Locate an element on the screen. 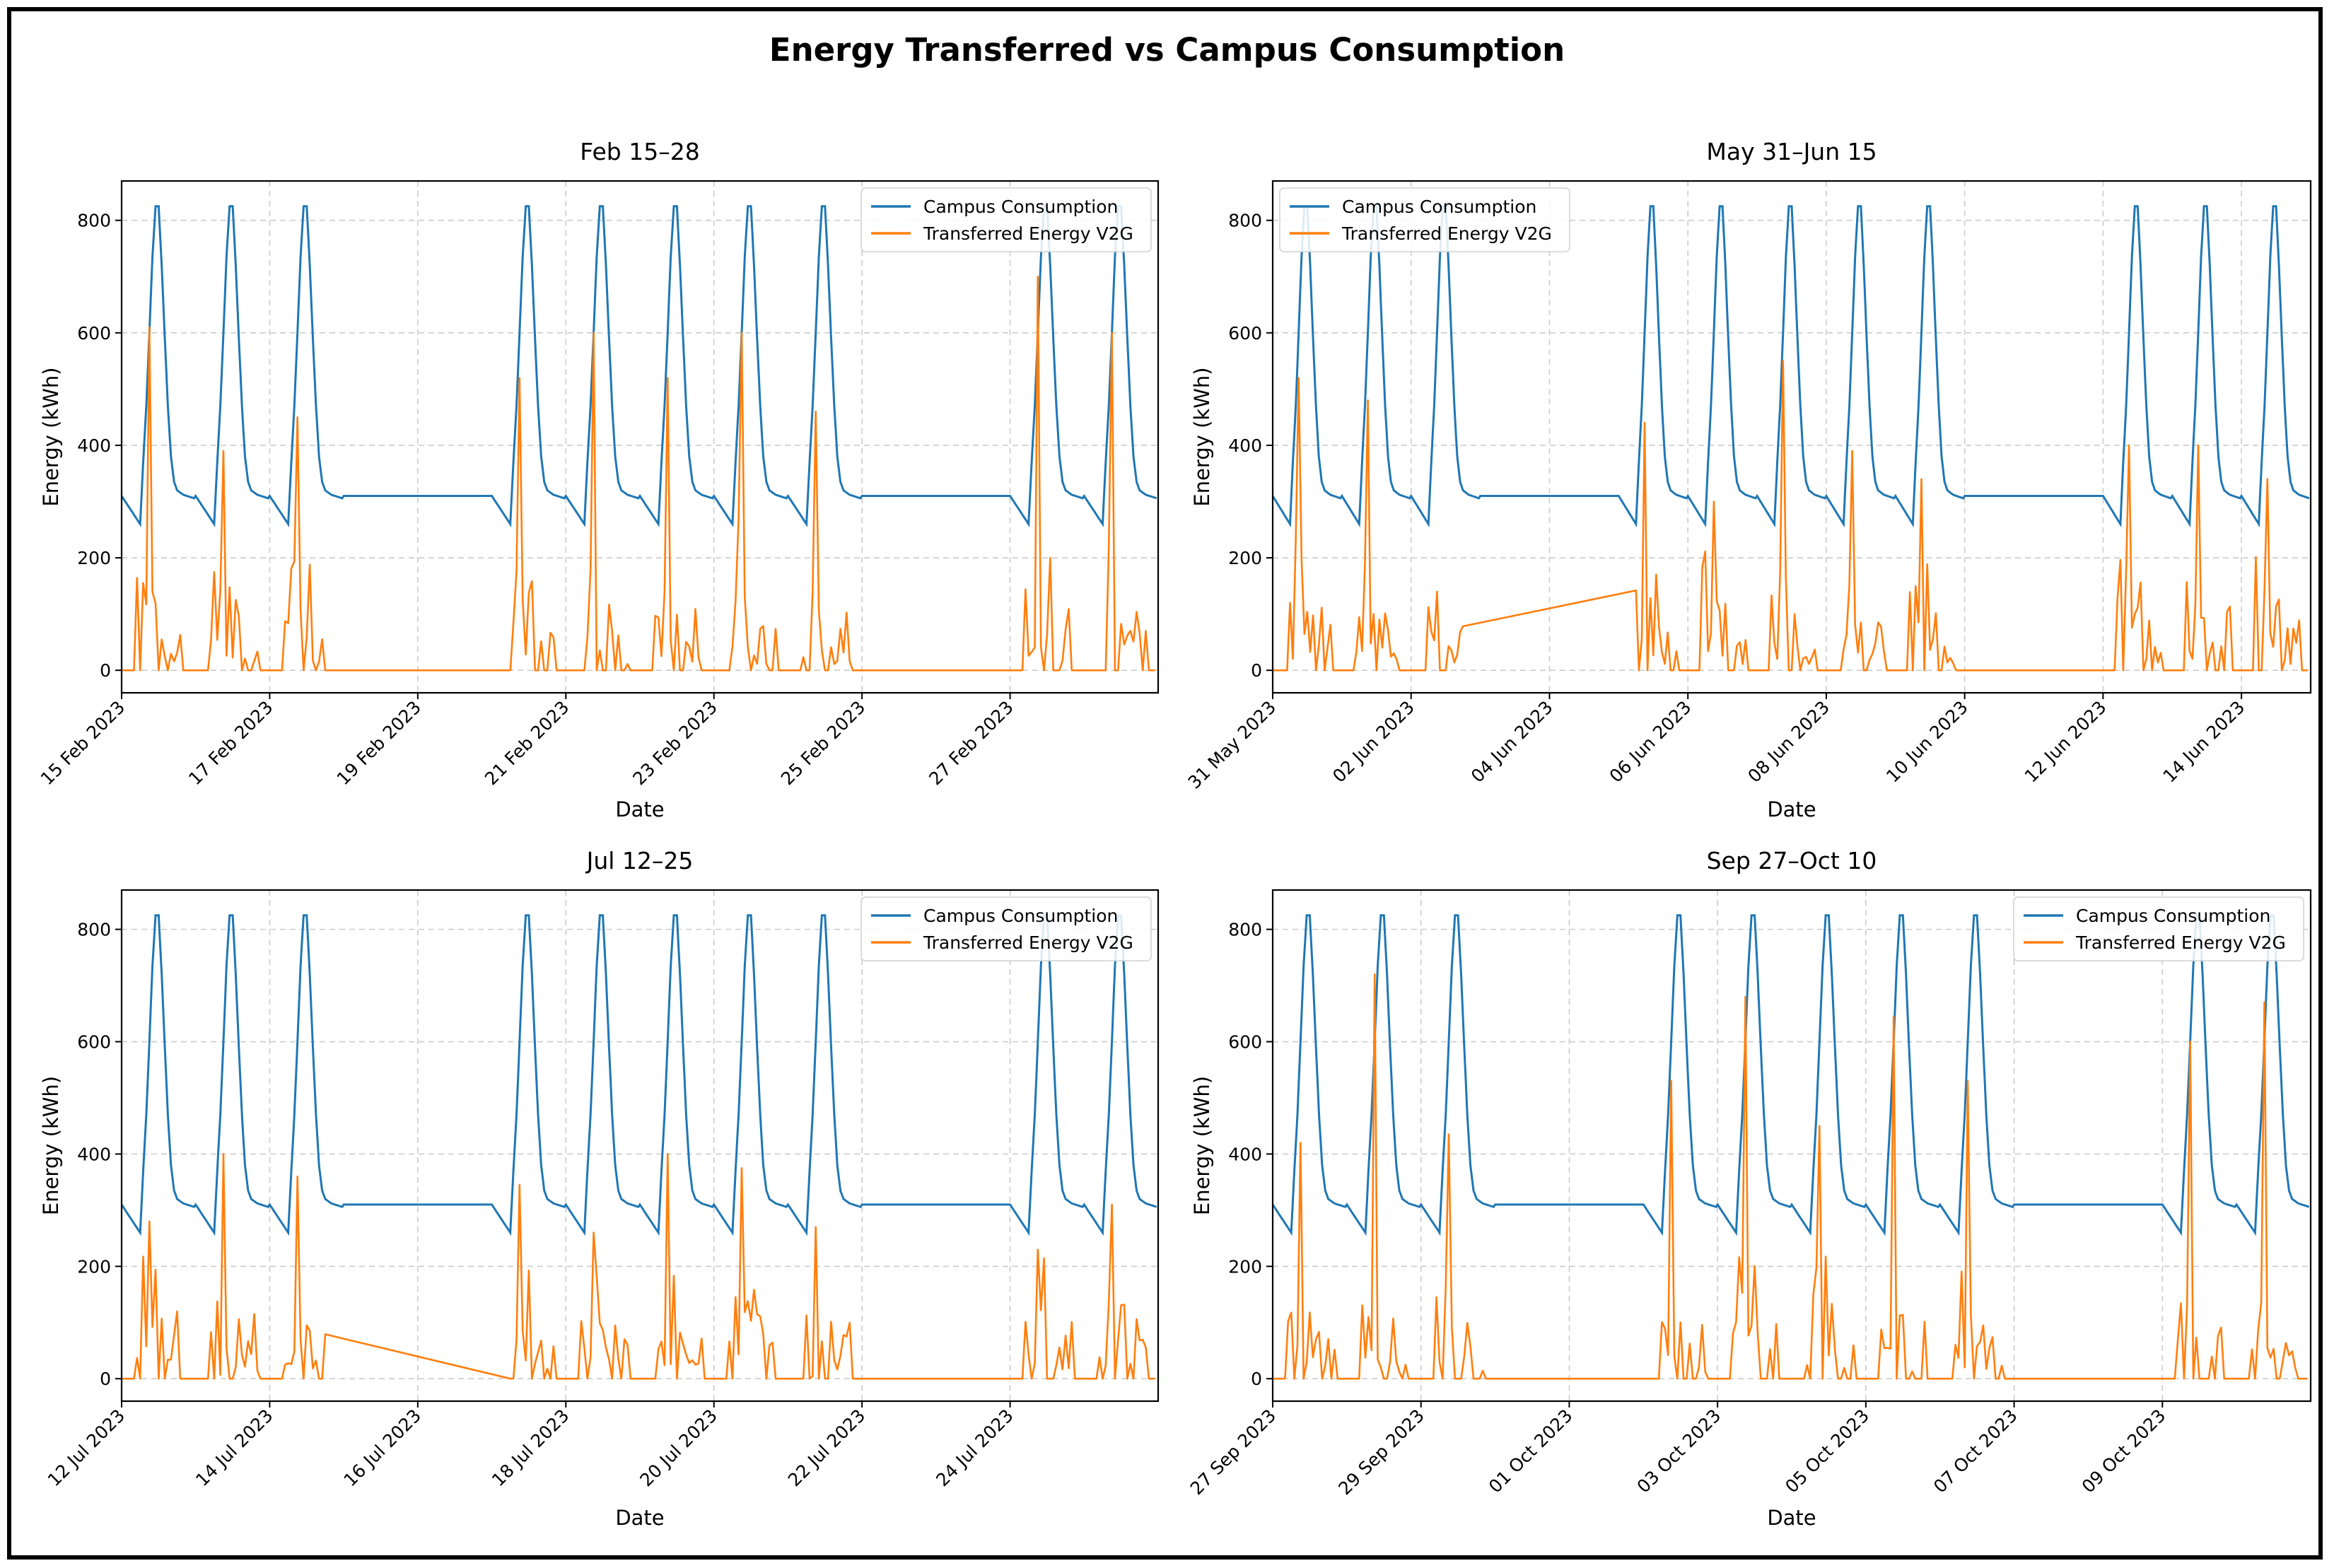  x-tick-label: 05 Oct 2023 is located at coordinates (1827, 1451).